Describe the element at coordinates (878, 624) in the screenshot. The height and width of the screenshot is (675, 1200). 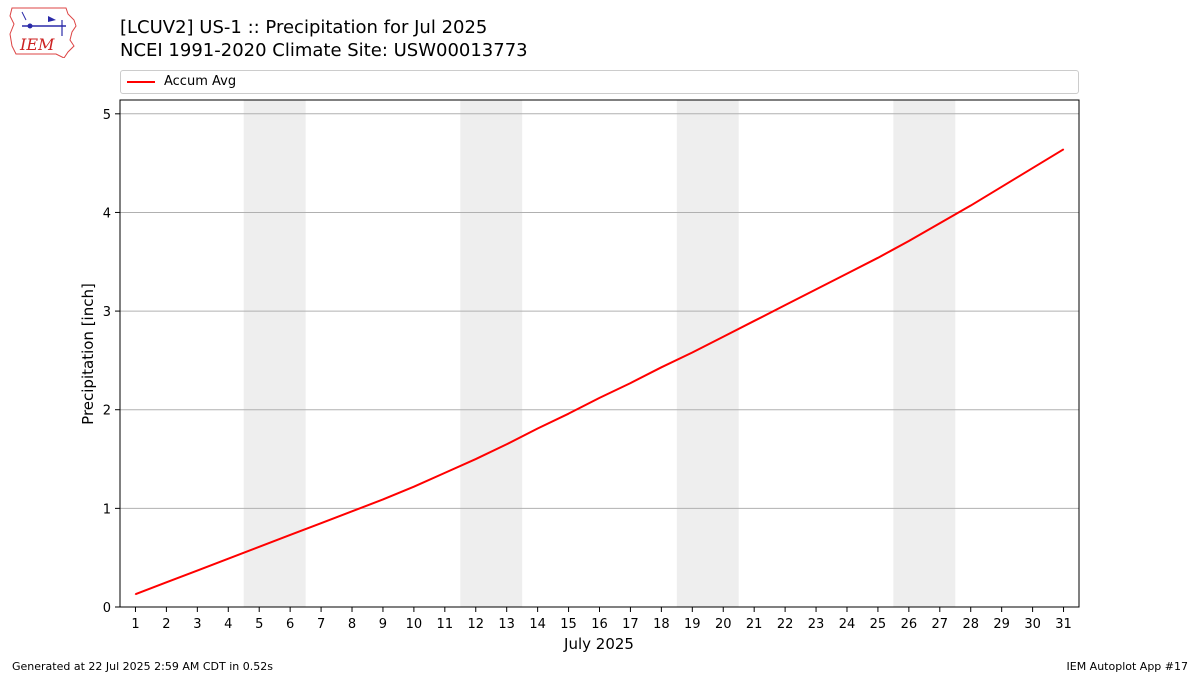
I see `x-tick-label: 25` at that location.